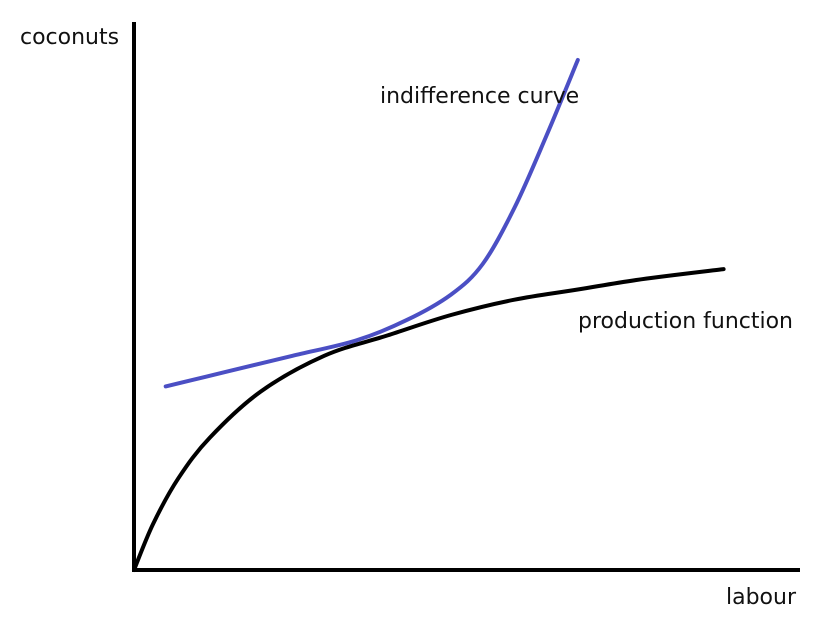 This screenshot has width=823, height=620. I want to click on y-axis-label: coconuts, so click(69, 37).